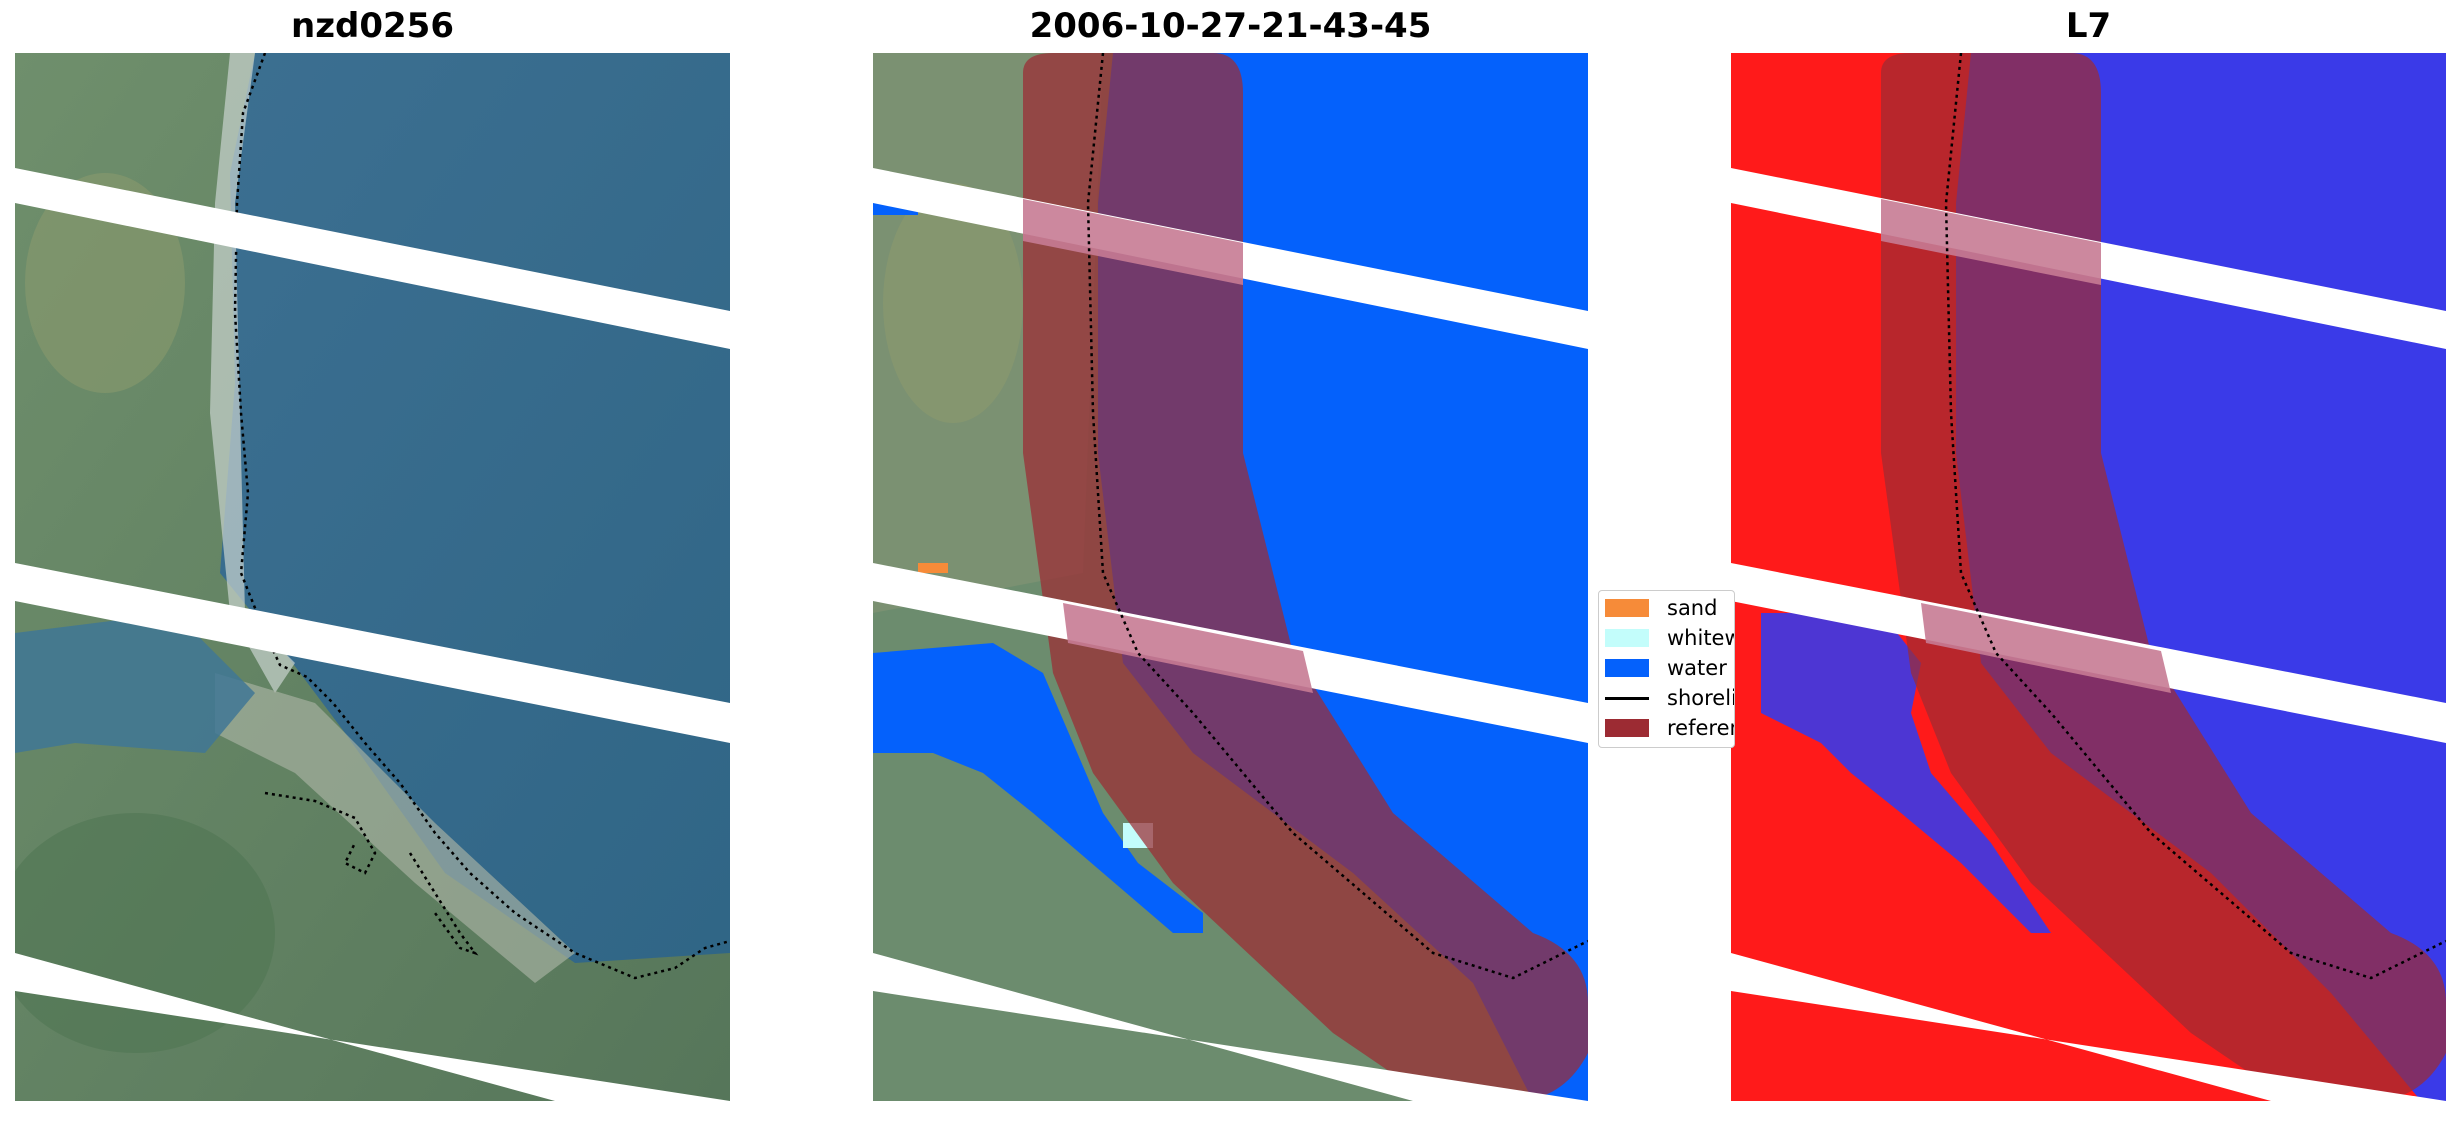 The image size is (2460, 1122). I want to click on legend-item-reference: reference, so click(1669, 728).